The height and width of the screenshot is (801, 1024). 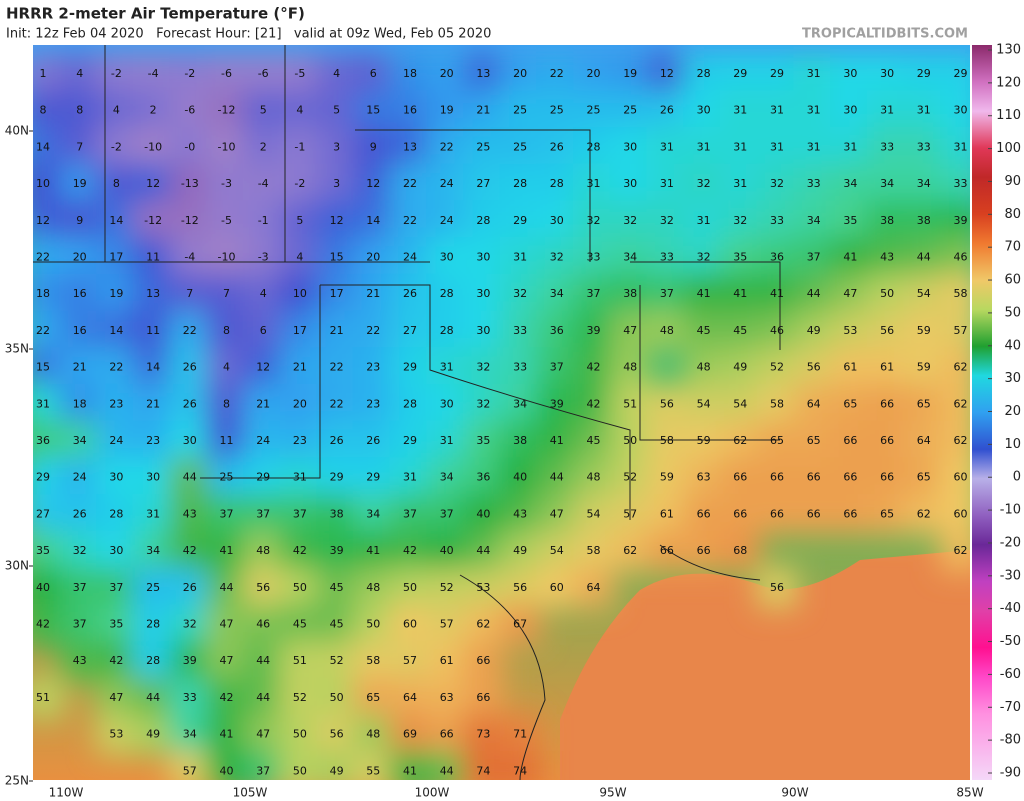 What do you see at coordinates (961, 403) in the screenshot?
I see `temp-label: 62` at bounding box center [961, 403].